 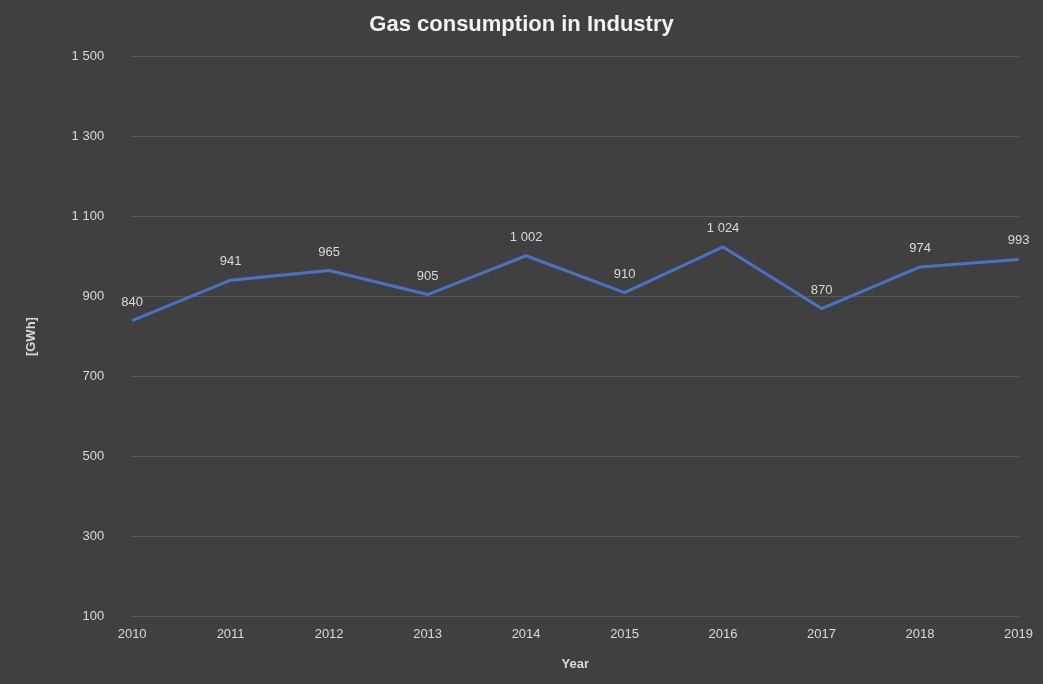 What do you see at coordinates (230, 261) in the screenshot?
I see `data-label: 941` at bounding box center [230, 261].